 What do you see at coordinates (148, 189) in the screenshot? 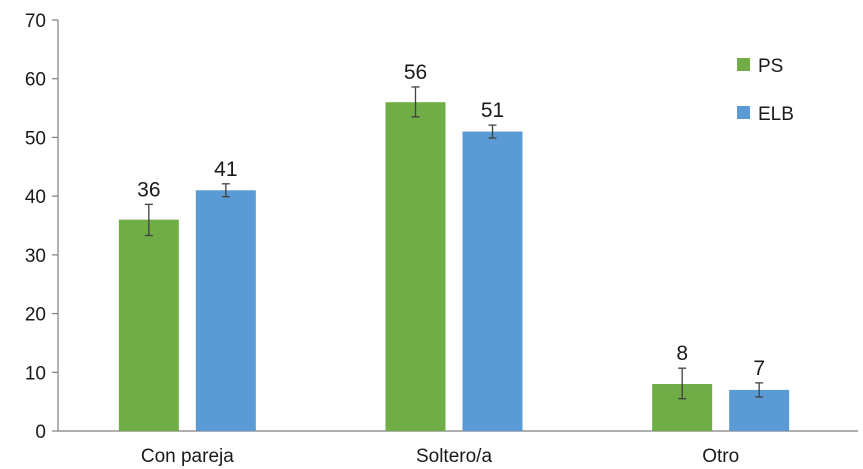
I see `data-label: 36` at bounding box center [148, 189].